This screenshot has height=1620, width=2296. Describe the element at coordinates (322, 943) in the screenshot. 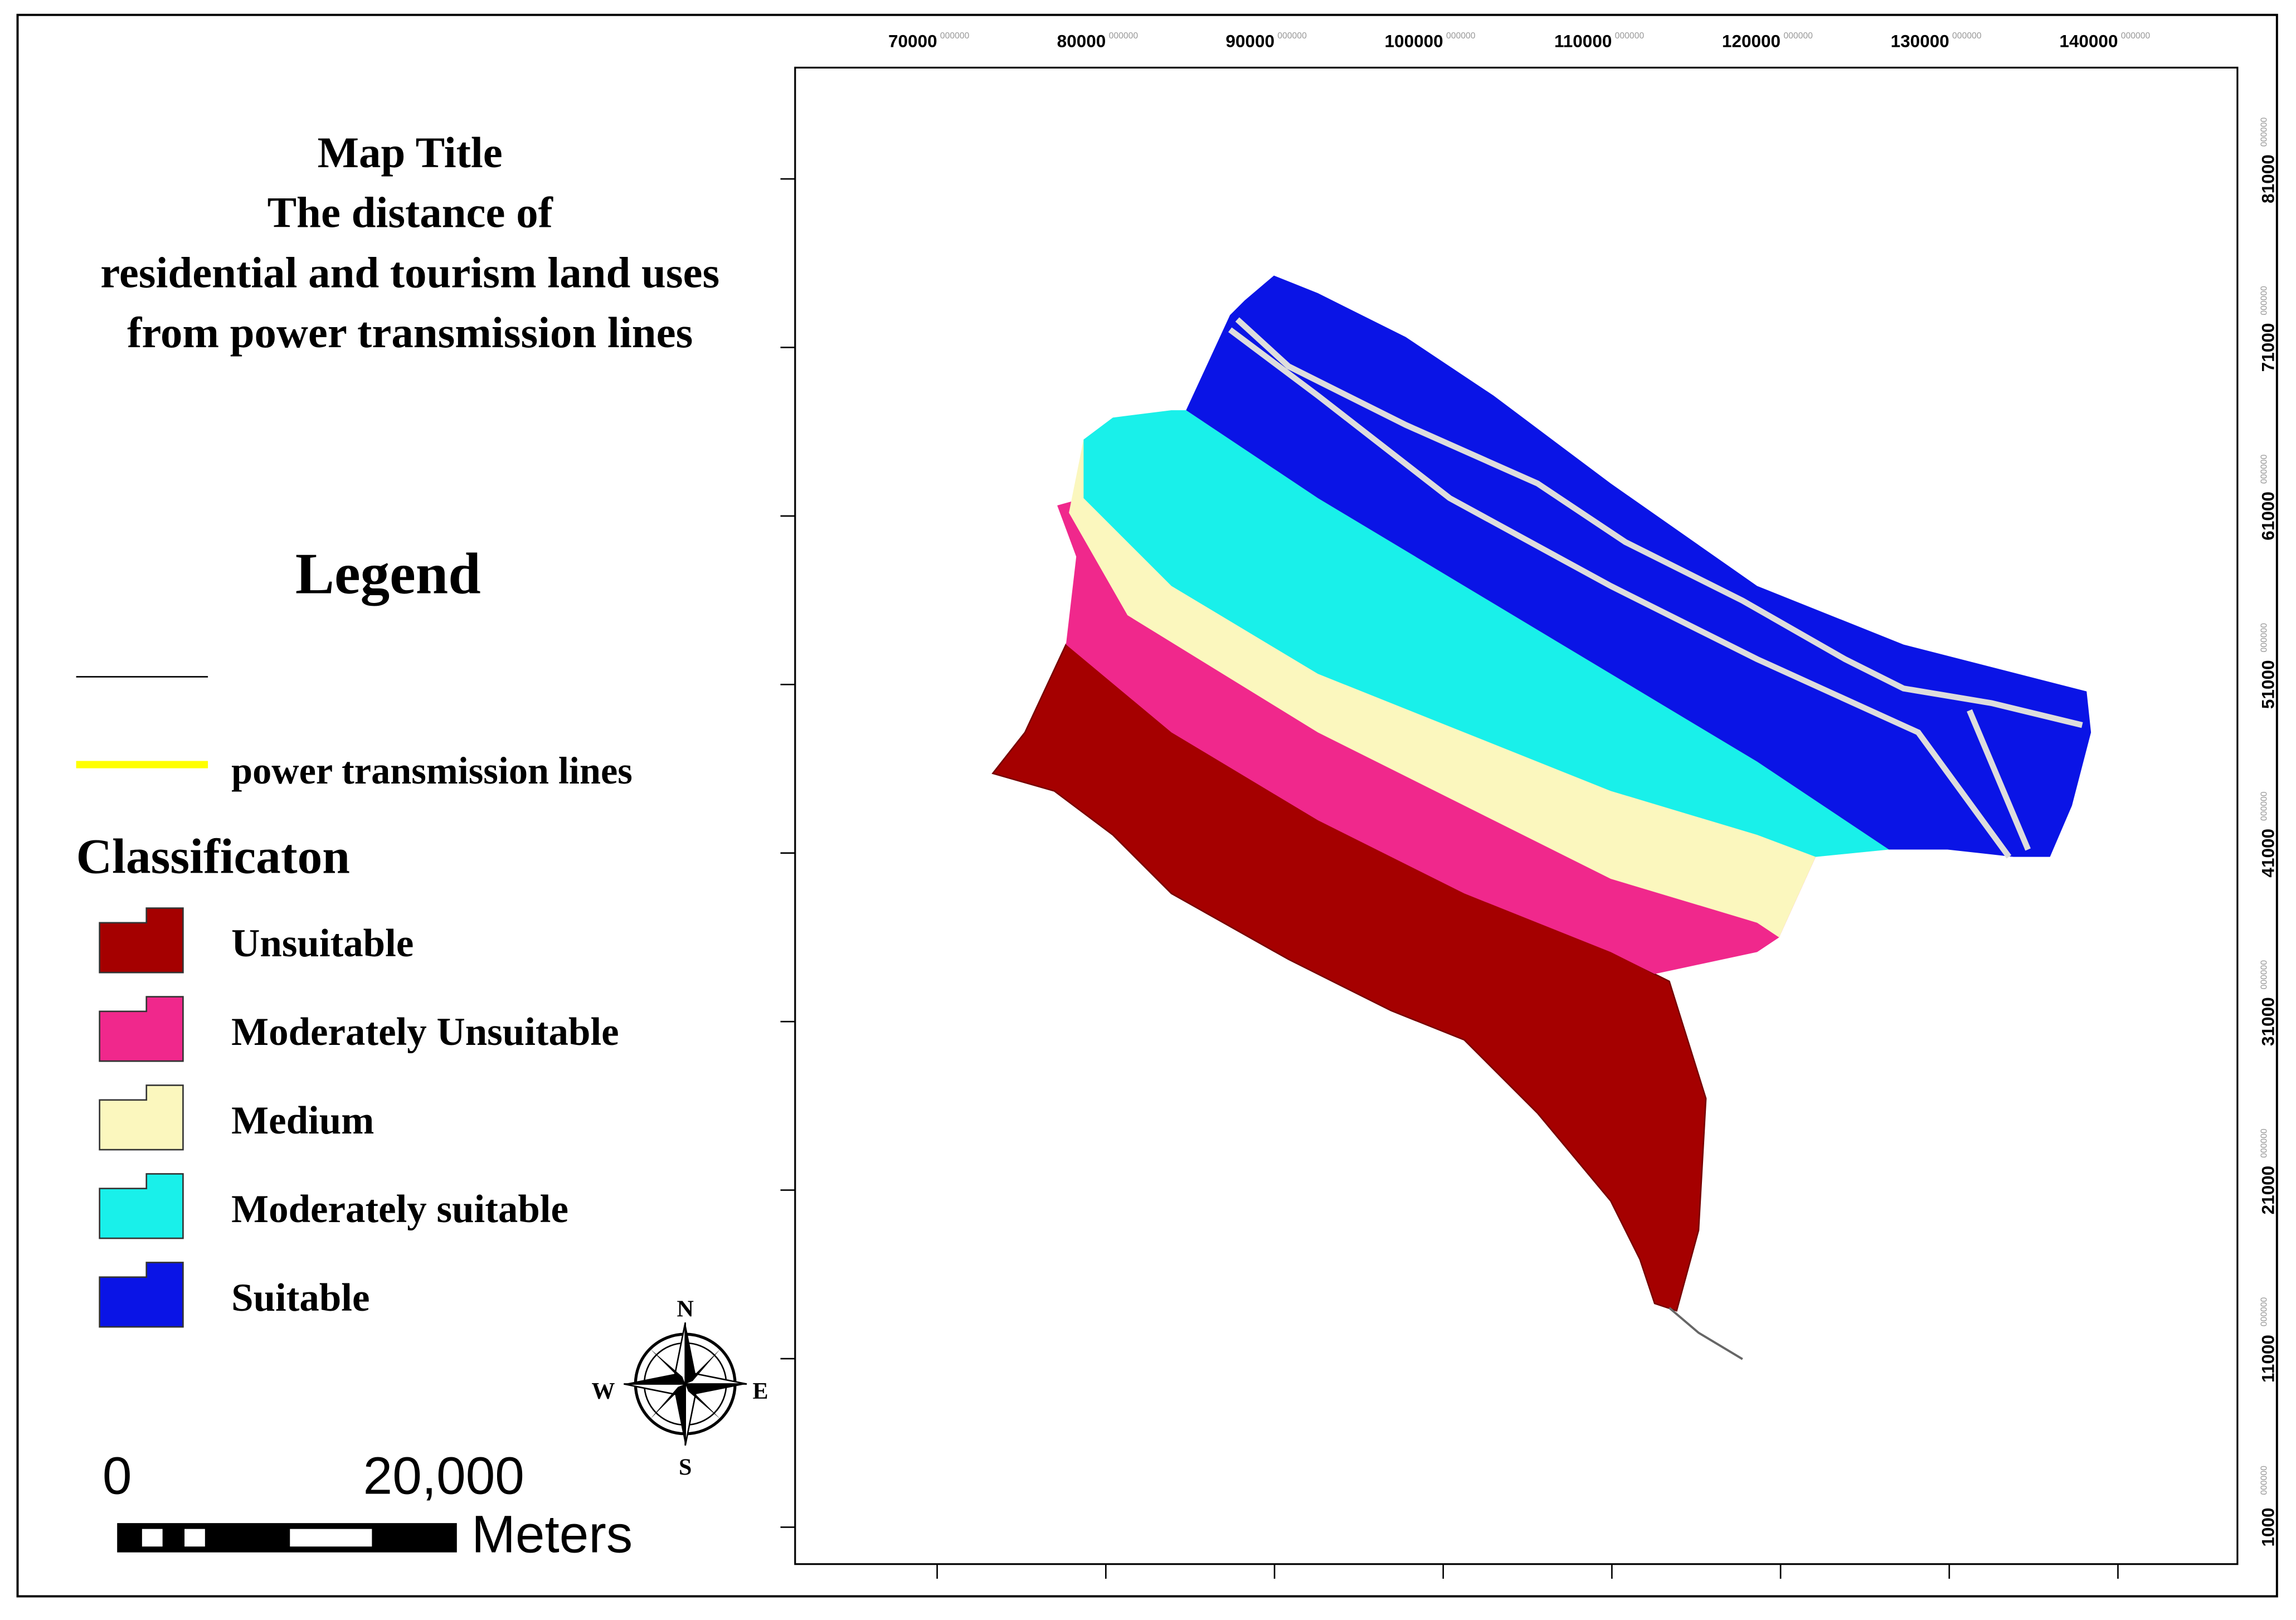

I see `legend-label: Unsuitable` at that location.